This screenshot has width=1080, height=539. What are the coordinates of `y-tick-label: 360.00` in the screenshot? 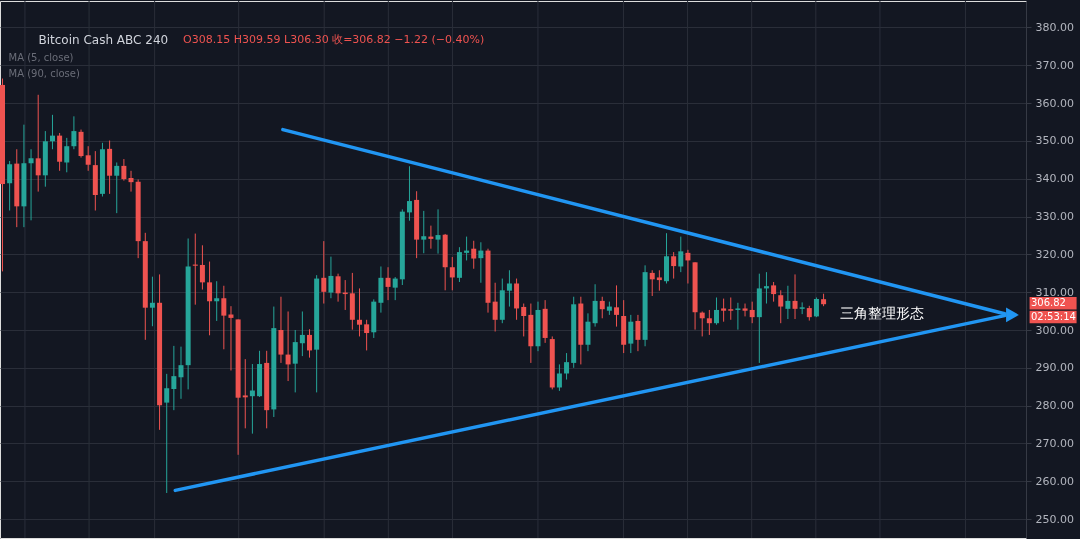 It's located at (1054, 103).